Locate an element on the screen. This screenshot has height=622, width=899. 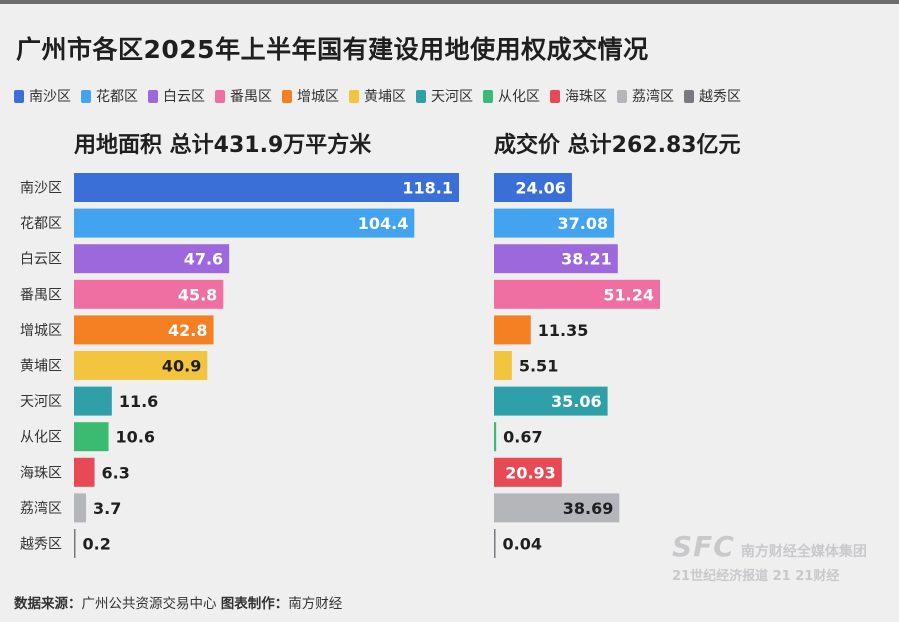
category-label: 从化区 is located at coordinates (41, 438).